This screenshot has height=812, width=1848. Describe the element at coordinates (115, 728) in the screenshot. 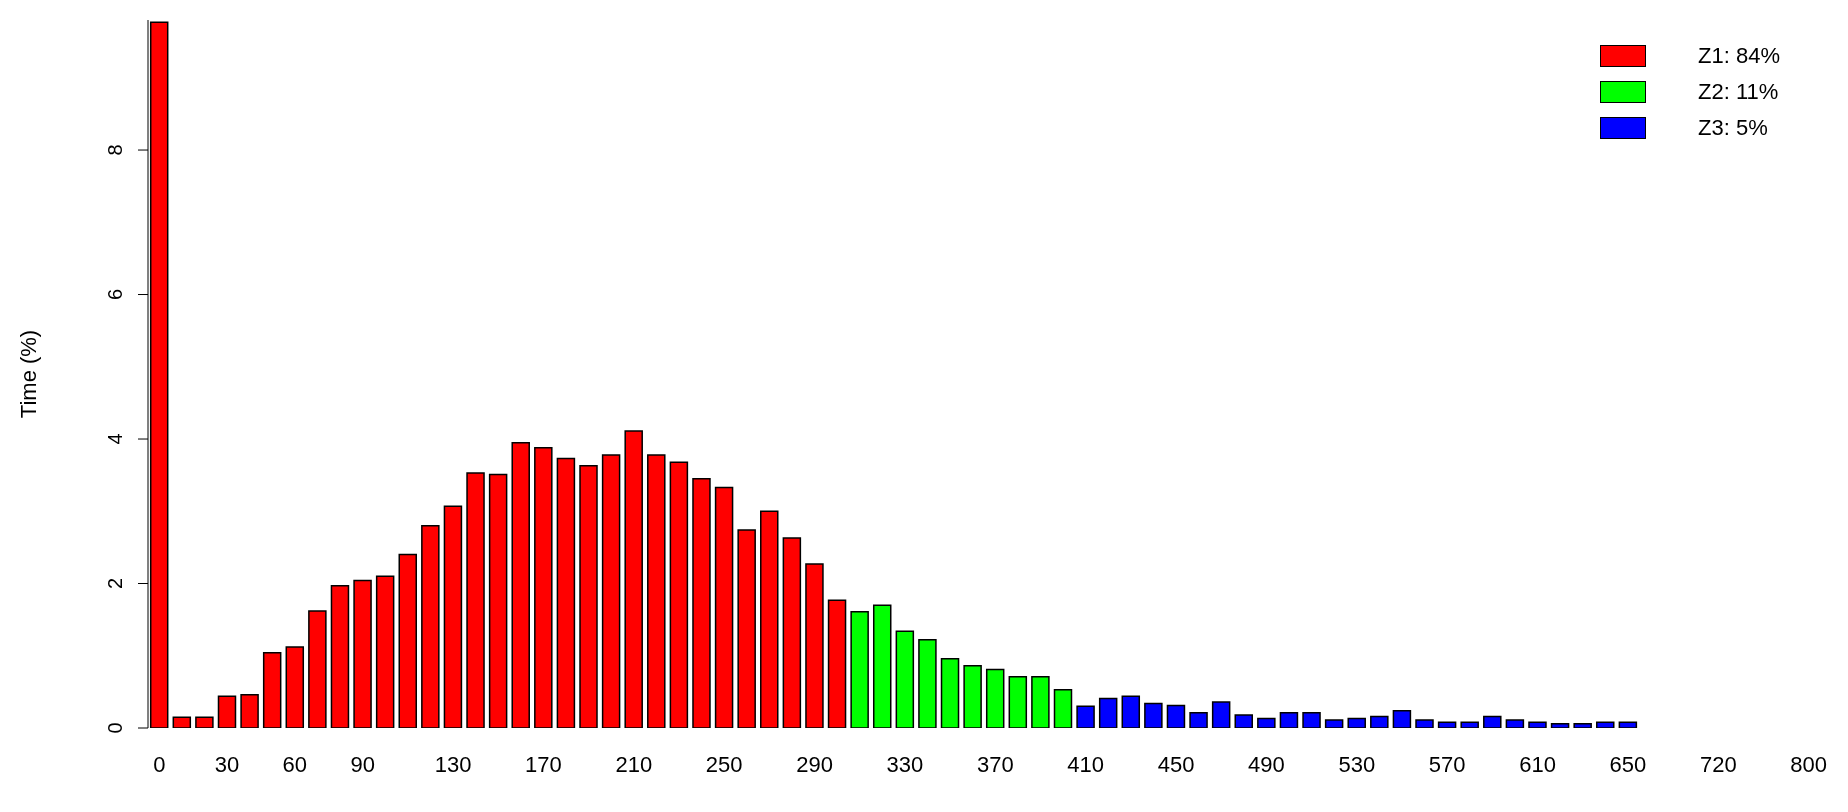

I see `y-tick-label: 0` at that location.